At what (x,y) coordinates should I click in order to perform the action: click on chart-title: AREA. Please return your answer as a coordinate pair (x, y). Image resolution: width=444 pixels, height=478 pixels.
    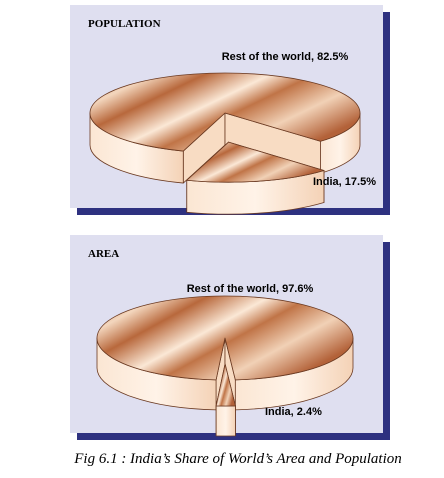
    Looking at the image, I should click on (103, 254).